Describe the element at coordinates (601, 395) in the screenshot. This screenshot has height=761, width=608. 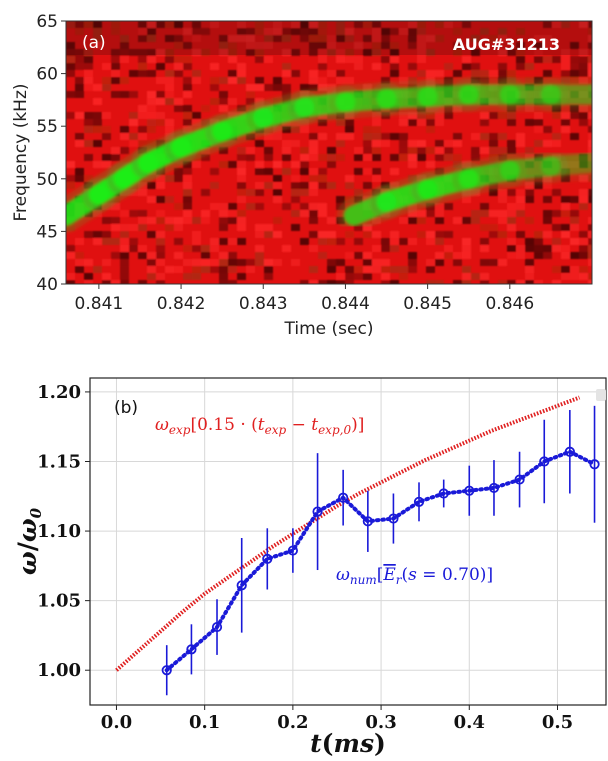
I see `legend-box` at that location.